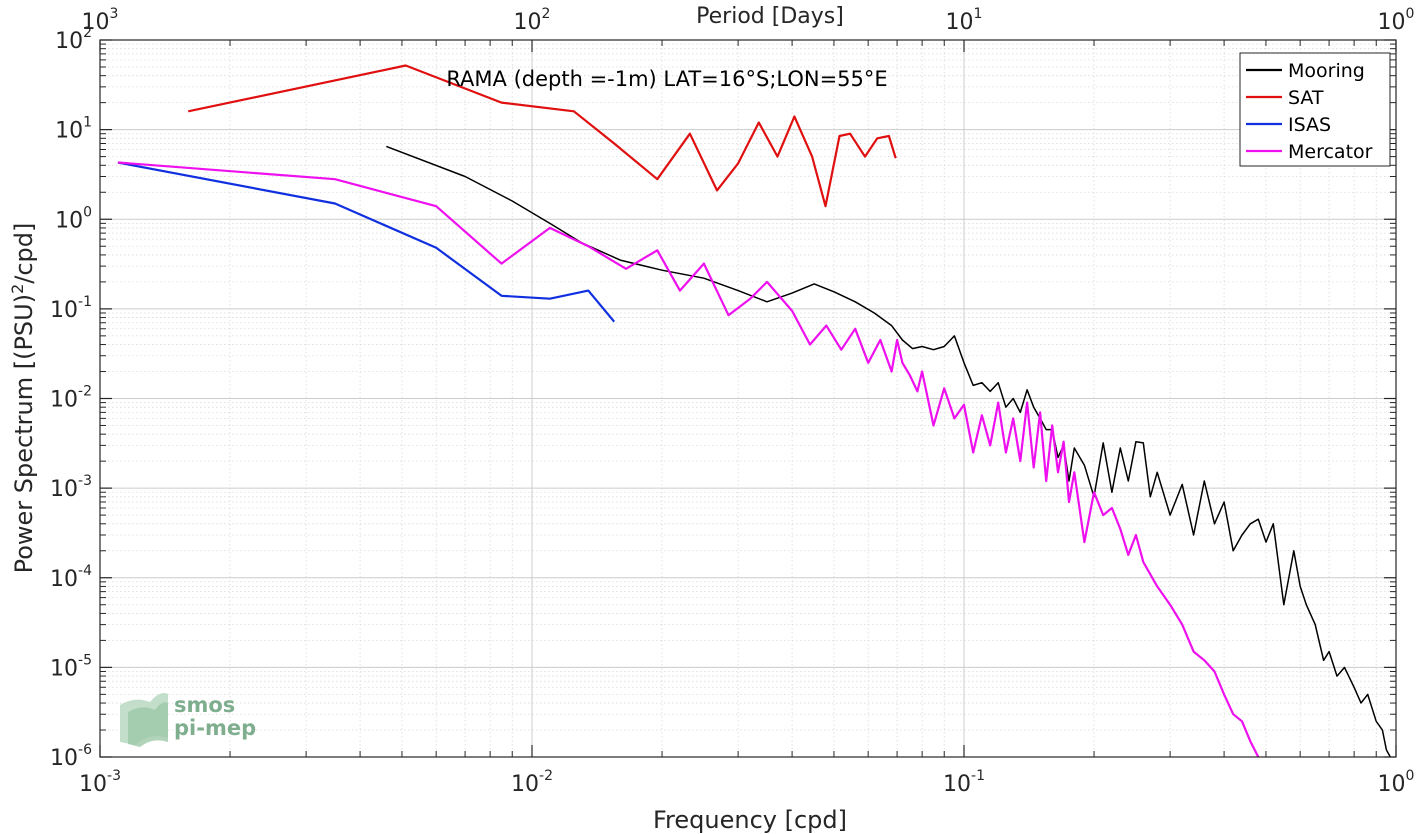 The image size is (1424, 834). What do you see at coordinates (71, 577) in the screenshot?
I see `y-tick-label: 10⁻⁴` at bounding box center [71, 577].